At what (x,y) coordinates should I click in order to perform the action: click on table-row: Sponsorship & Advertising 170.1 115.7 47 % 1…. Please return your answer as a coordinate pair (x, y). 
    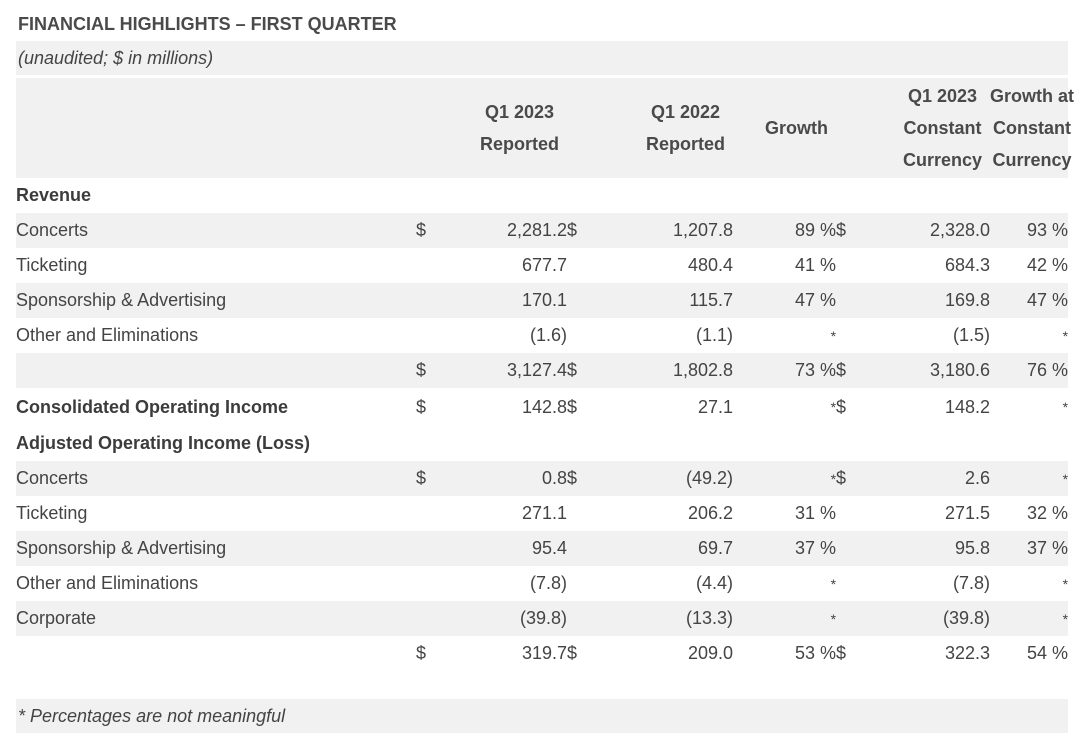
    Looking at the image, I should click on (542, 300).